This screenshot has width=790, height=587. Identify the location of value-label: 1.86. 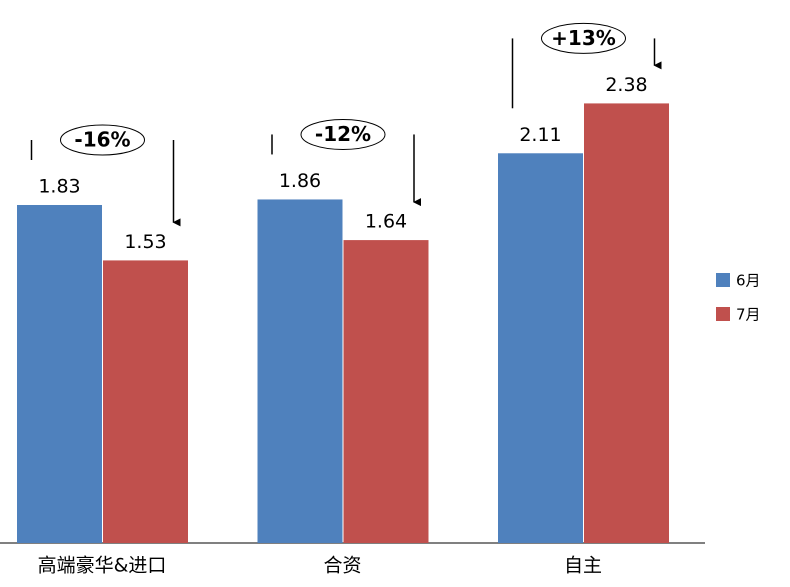
(300, 181).